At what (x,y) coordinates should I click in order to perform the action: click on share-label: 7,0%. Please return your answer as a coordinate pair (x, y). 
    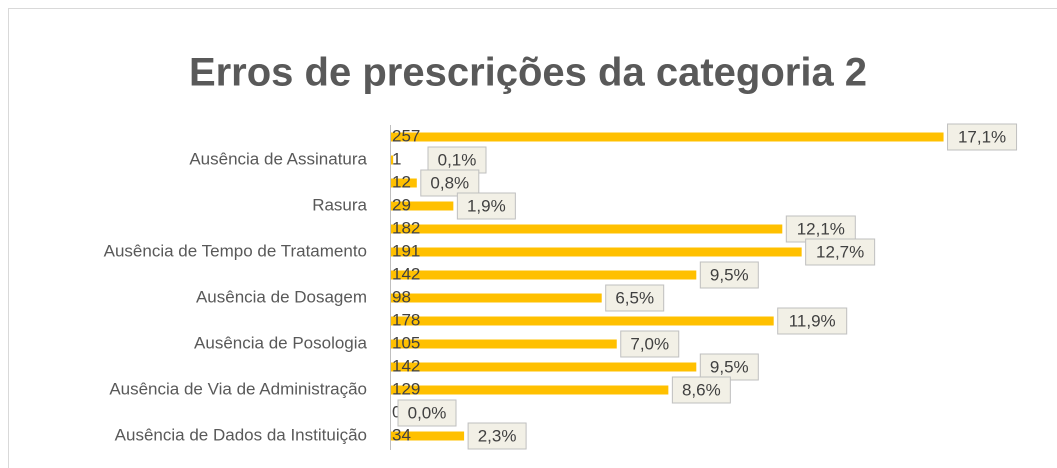
    Looking at the image, I should click on (649, 343).